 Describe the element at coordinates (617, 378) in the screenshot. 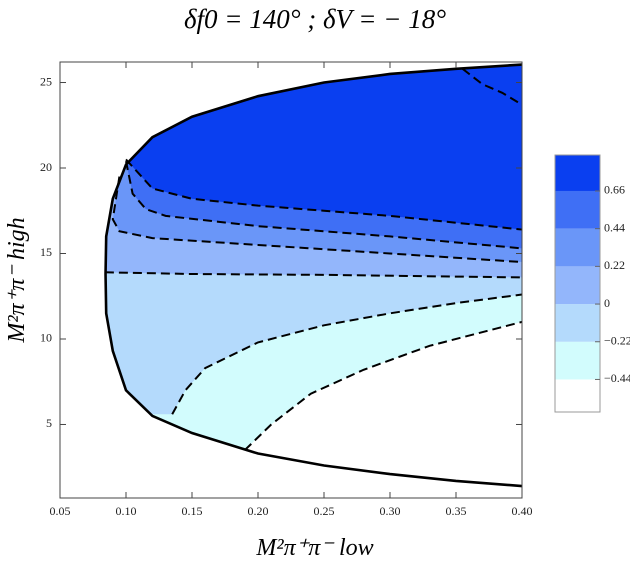

I see `colorbar-tick-label: −0.44` at that location.